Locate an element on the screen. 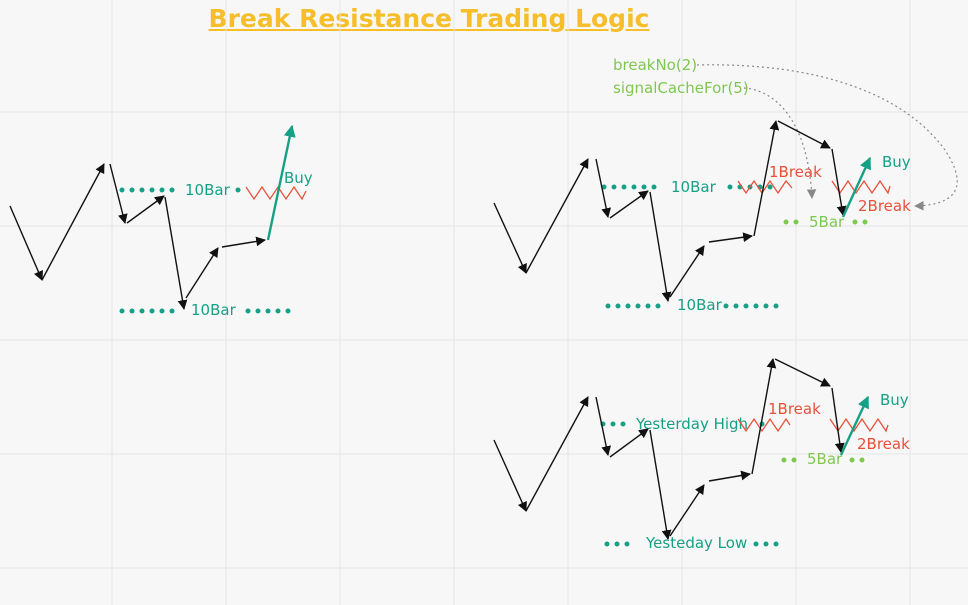 The width and height of the screenshot is (968, 605). support-label: Yesteday Low is located at coordinates (696, 543).